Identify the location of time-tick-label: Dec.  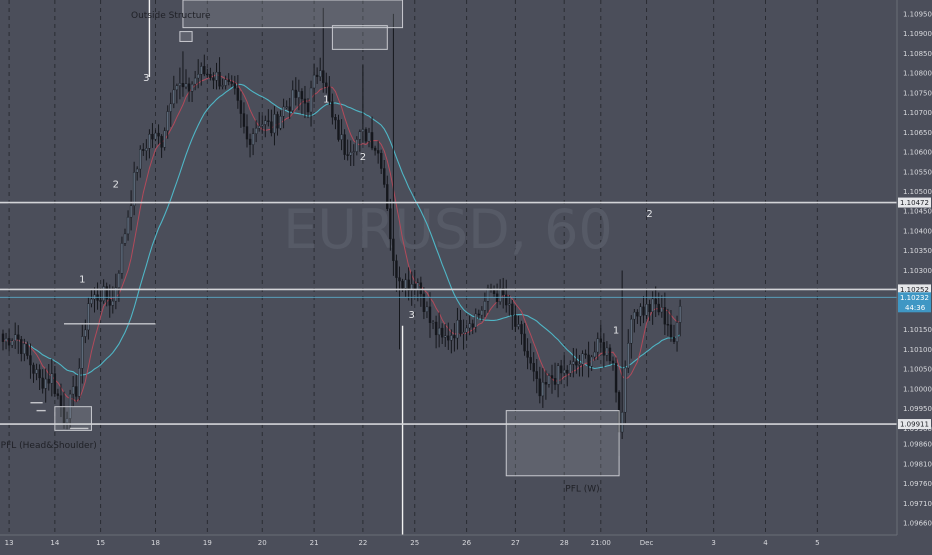
(647, 543).